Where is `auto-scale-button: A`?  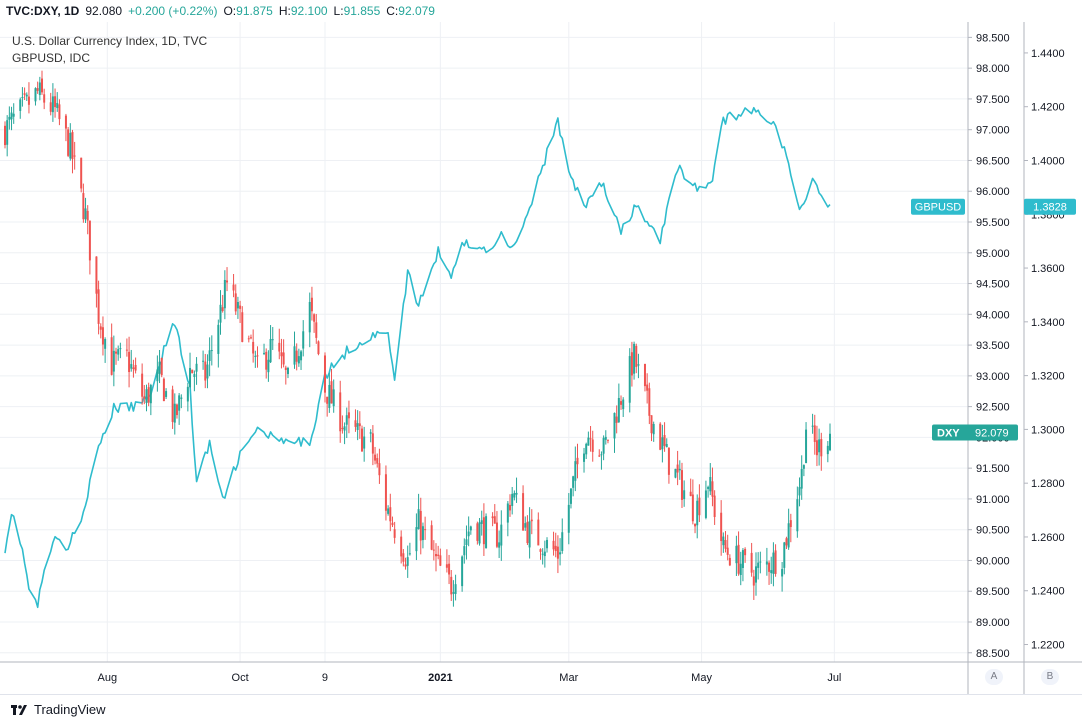 auto-scale-button: A is located at coordinates (994, 677).